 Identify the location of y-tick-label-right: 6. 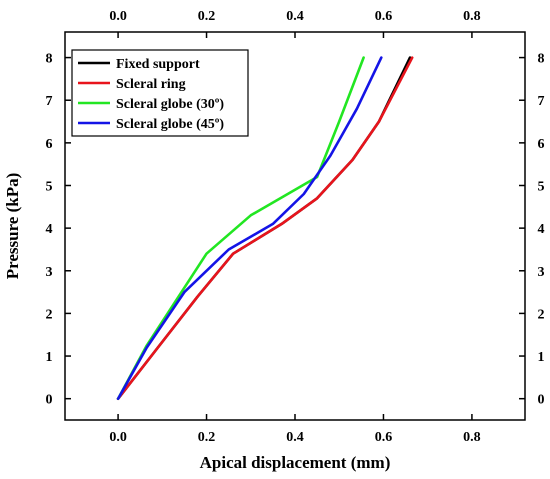
(541, 144).